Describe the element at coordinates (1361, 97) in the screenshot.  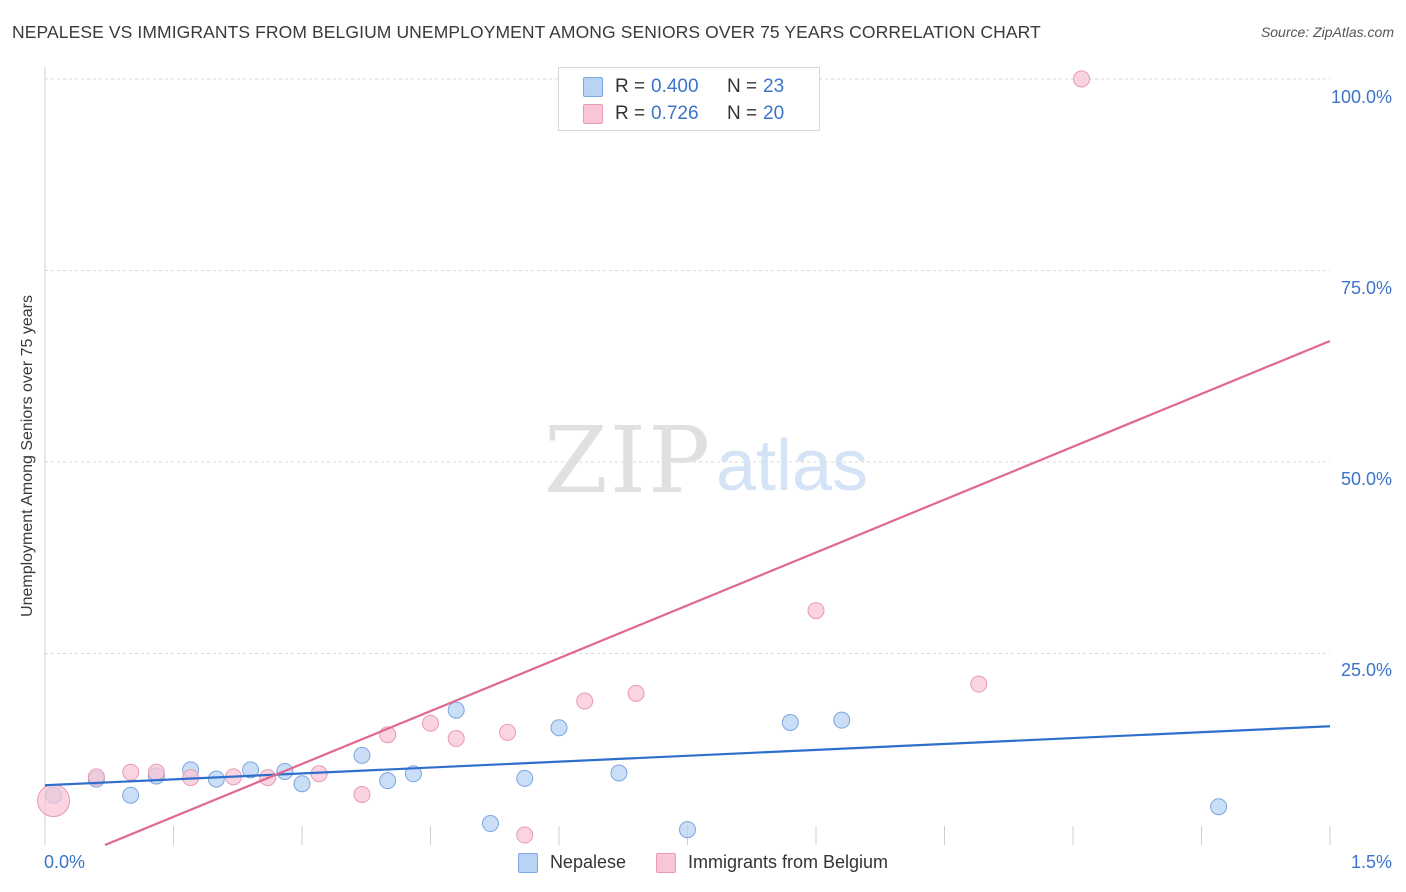
I see `y-tick-100: 100.0%` at that location.